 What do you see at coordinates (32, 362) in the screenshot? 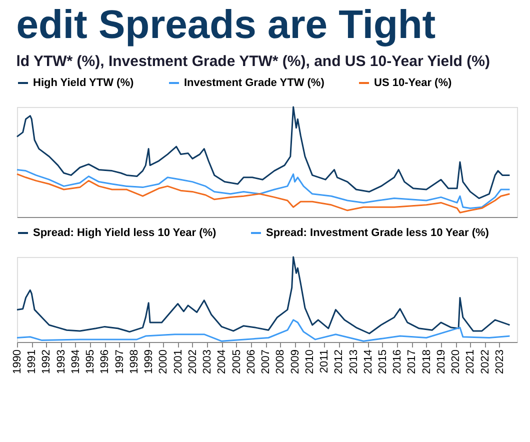
I see `x-tick-label: 1991` at bounding box center [32, 362].